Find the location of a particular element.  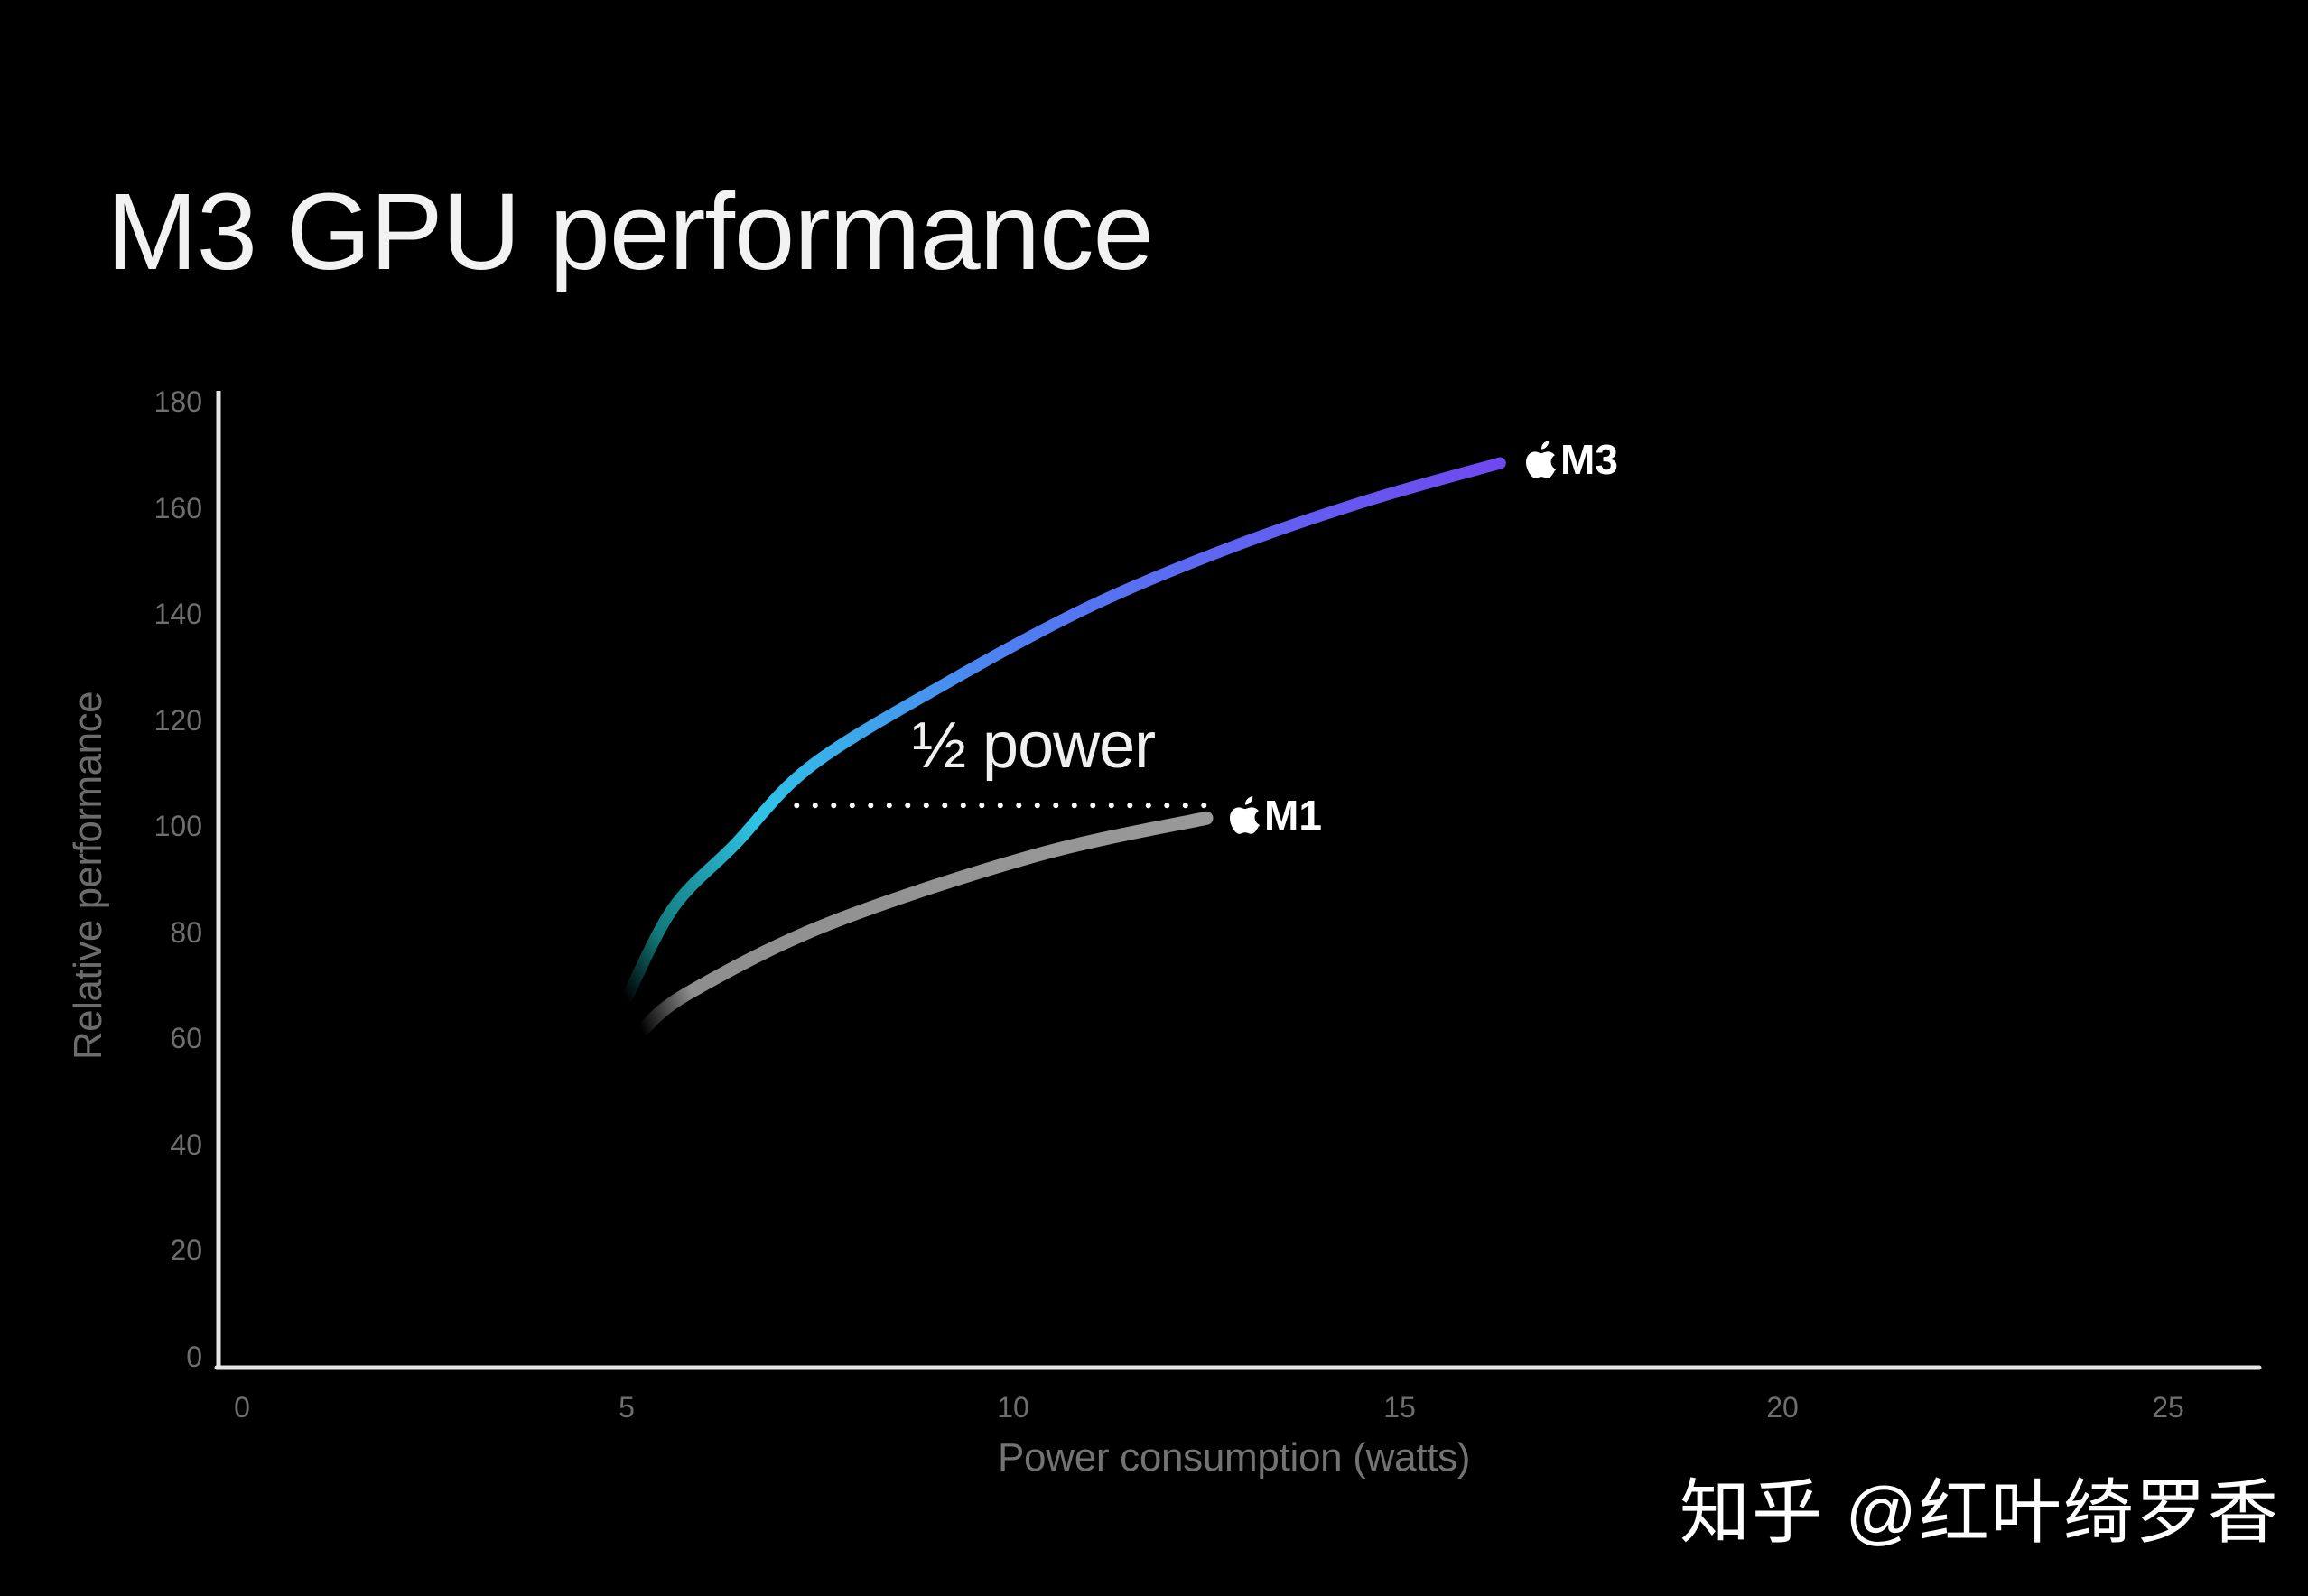

y-axis-label: Relative performance is located at coordinates (88, 876).